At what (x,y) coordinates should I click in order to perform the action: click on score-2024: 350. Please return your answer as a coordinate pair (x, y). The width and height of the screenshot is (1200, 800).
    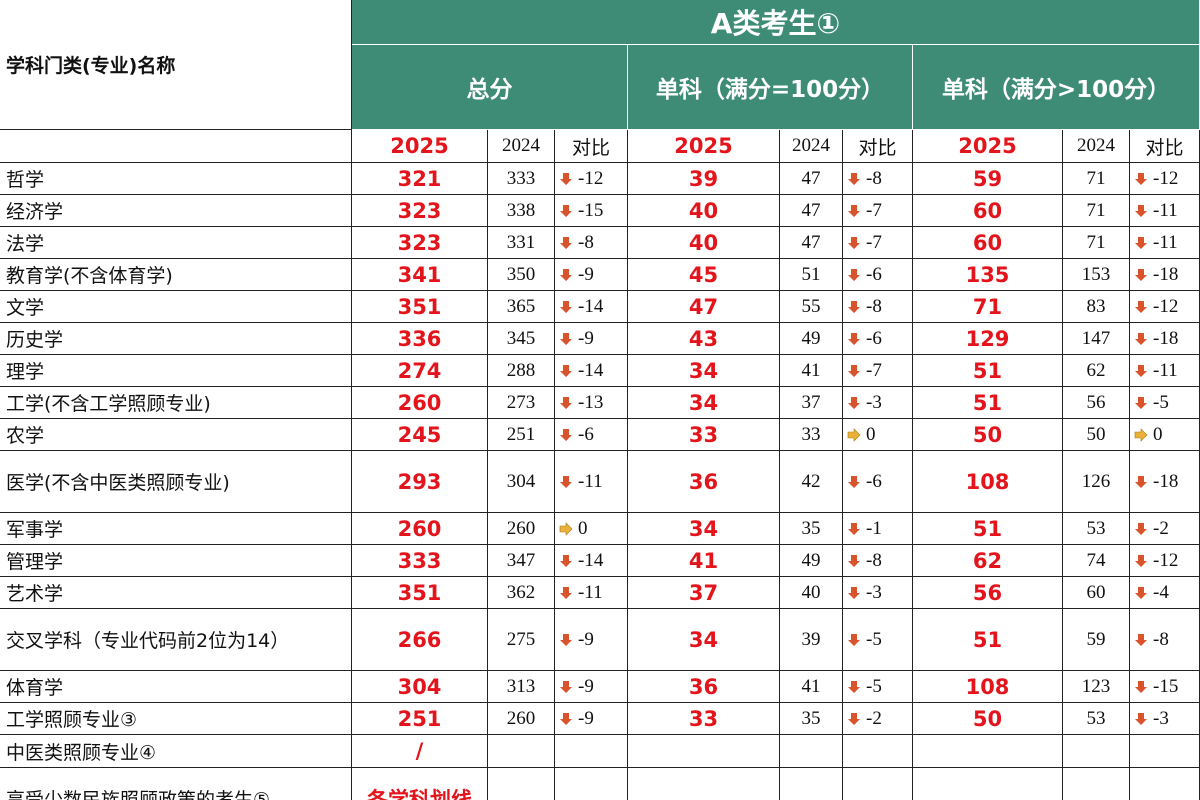
    Looking at the image, I should click on (521, 275).